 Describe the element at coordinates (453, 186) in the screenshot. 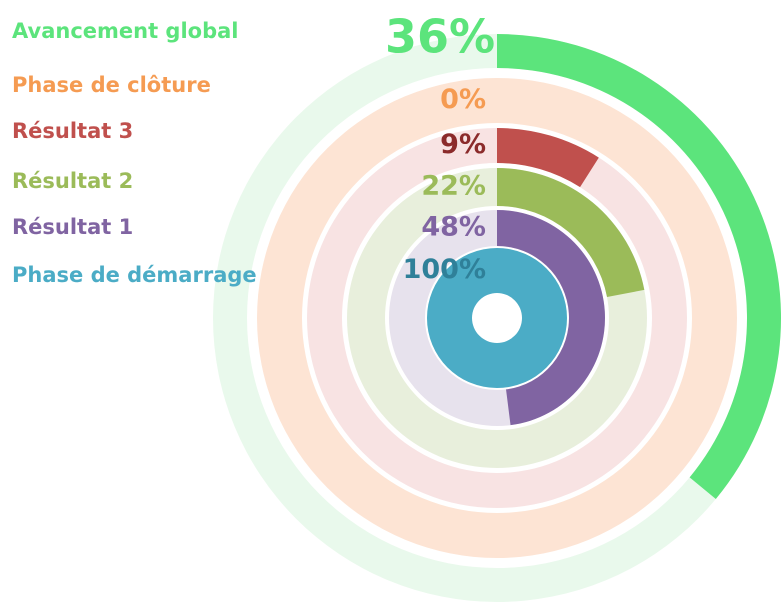

I see `value-label: 22%` at that location.